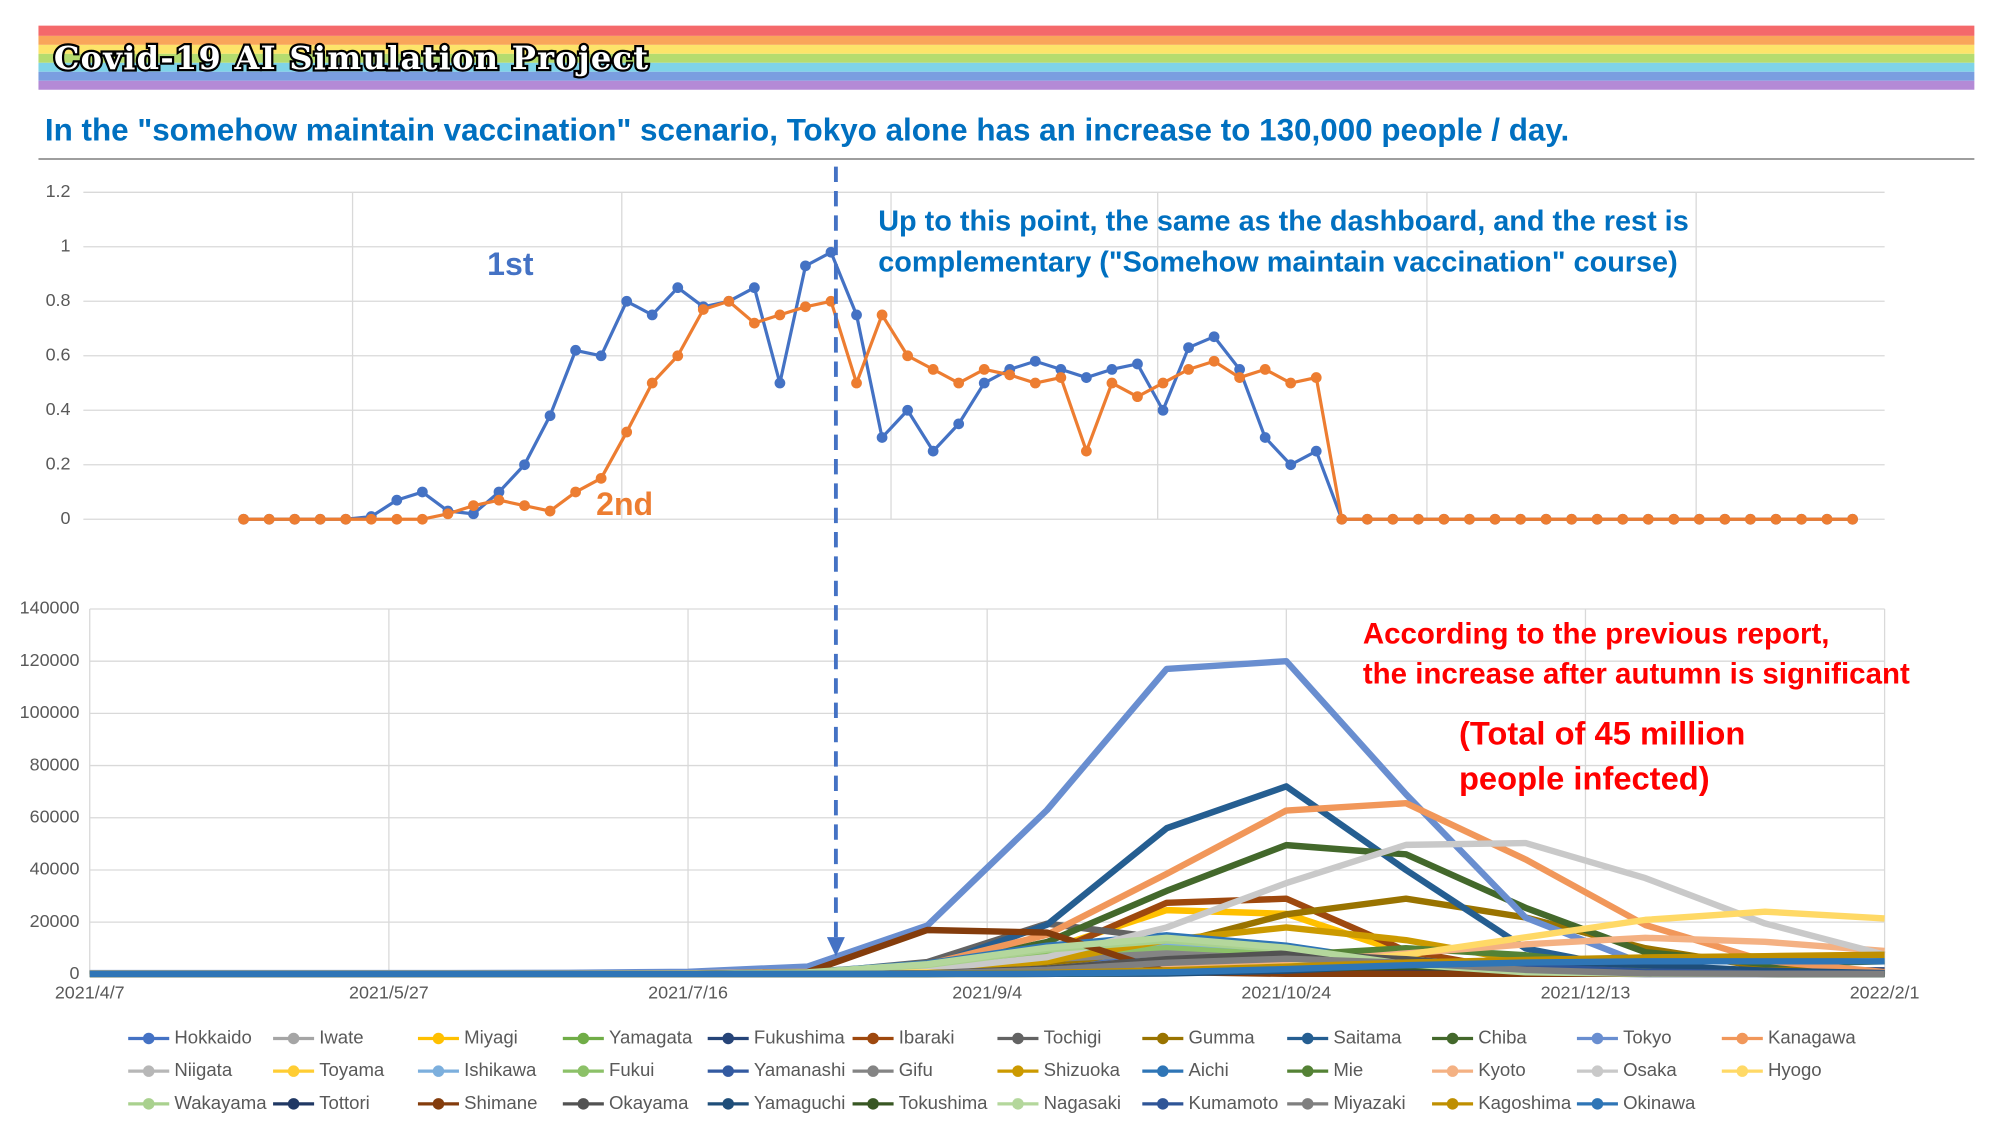 The height and width of the screenshot is (1125, 2000). Describe the element at coordinates (1221, 1036) in the screenshot. I see `legend-label: Gumma` at that location.